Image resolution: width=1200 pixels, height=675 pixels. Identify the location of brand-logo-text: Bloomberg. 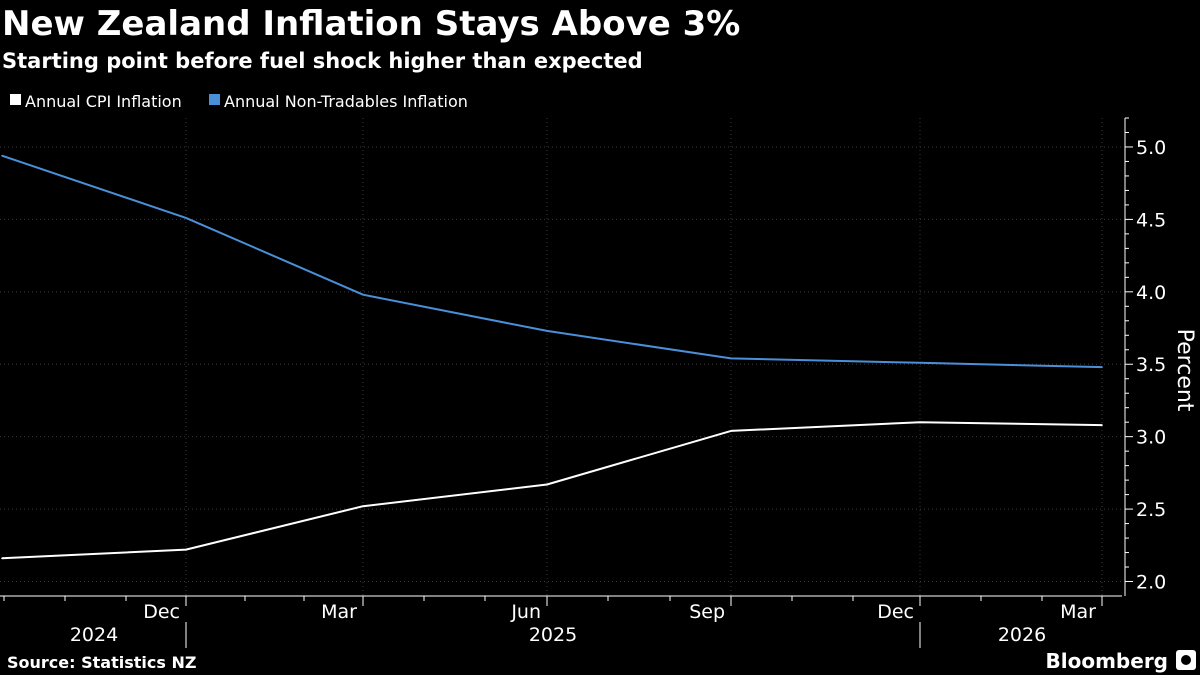
(1107, 661).